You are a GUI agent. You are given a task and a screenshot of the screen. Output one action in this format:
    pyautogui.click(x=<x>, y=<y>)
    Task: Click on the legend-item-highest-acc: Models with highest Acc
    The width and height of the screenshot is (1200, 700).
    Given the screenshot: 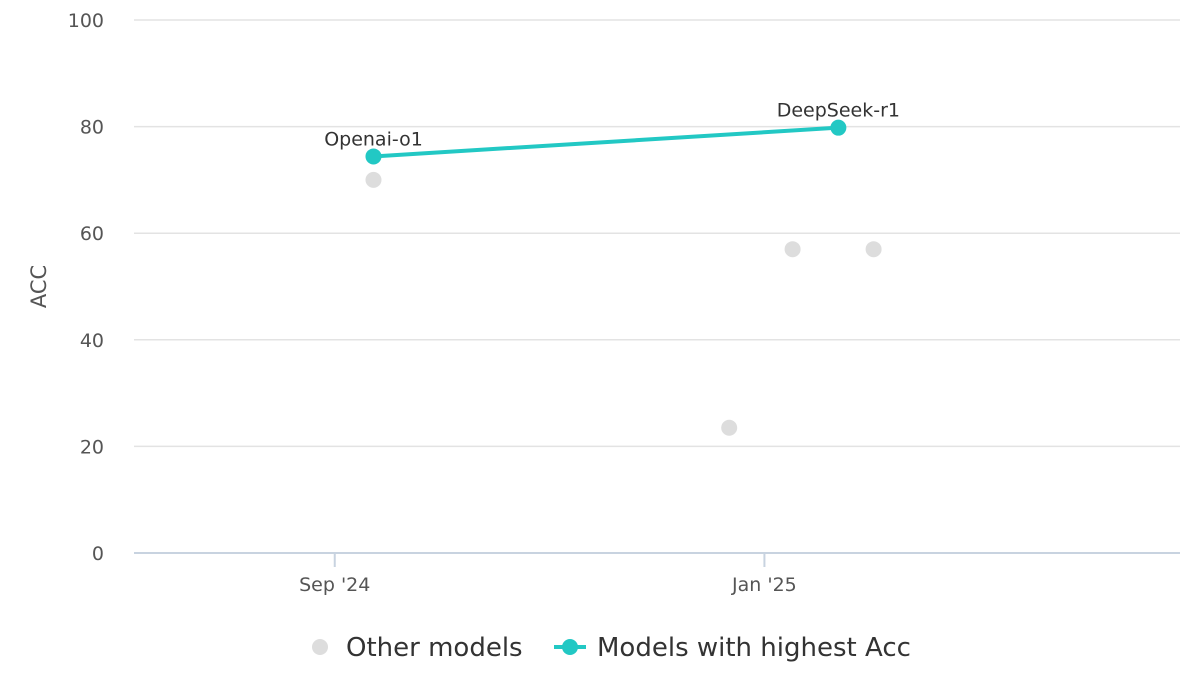 What is the action you would take?
    pyautogui.click(x=732, y=648)
    